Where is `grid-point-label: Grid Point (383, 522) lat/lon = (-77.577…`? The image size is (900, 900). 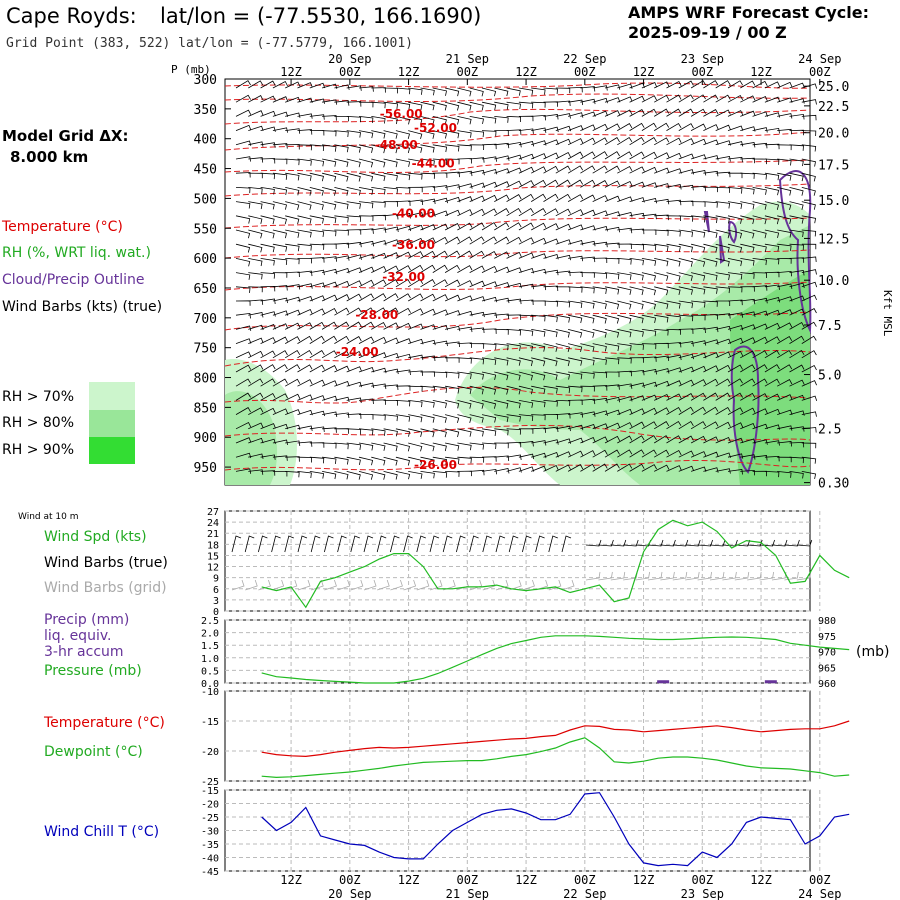 grid-point-label: Grid Point (383, 522) lat/lon = (-77.577… is located at coordinates (209, 43).